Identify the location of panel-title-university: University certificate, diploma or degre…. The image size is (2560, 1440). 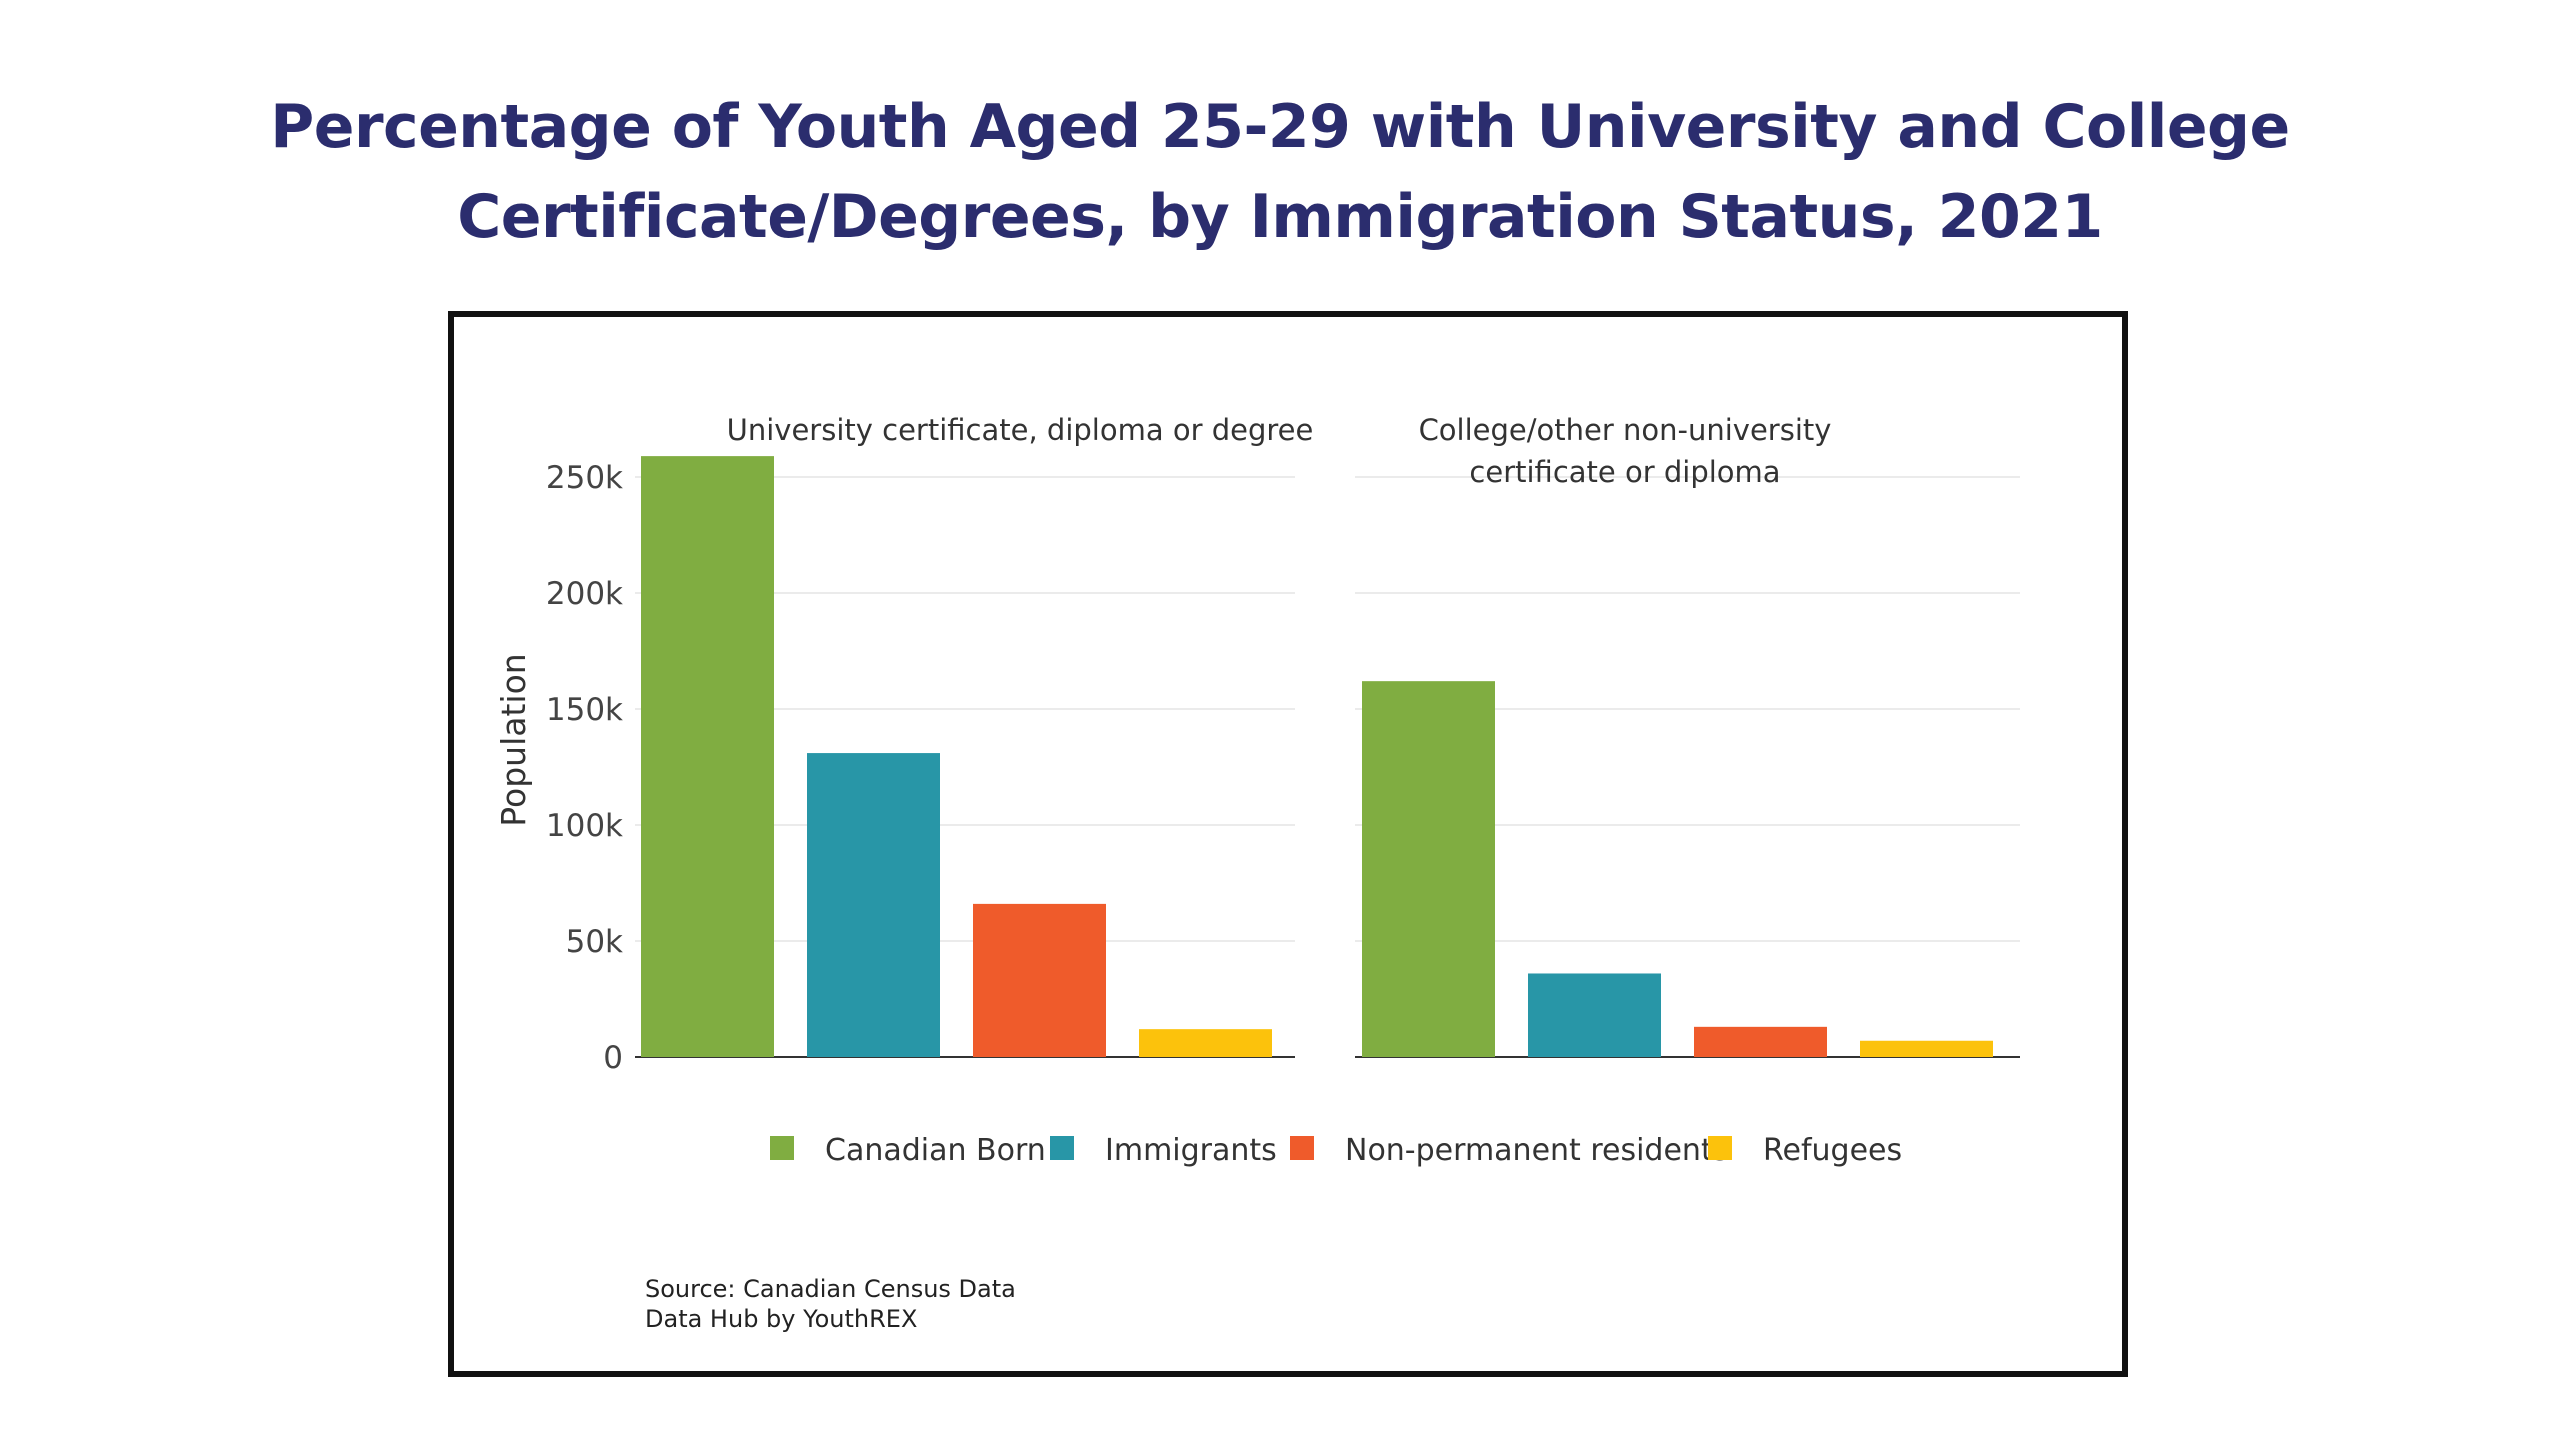
(1020, 430).